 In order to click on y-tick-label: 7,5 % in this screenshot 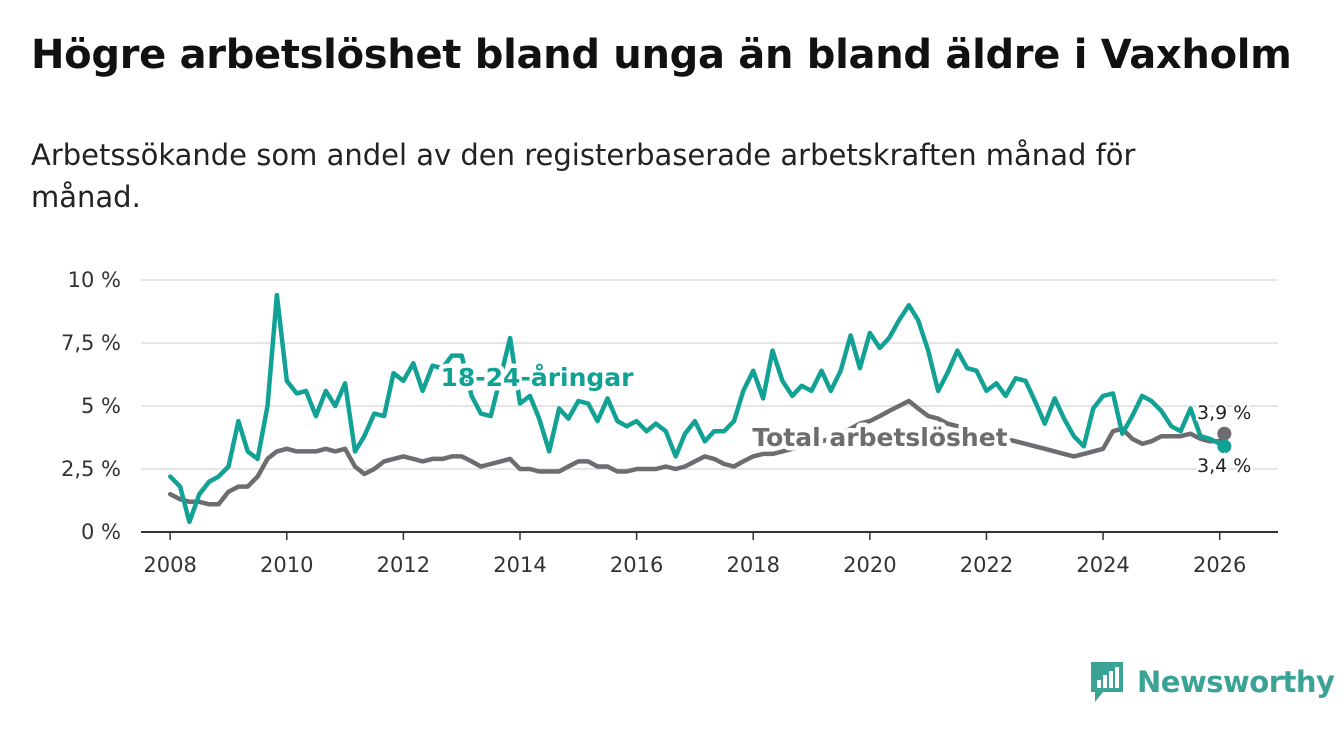, I will do `click(91, 343)`.